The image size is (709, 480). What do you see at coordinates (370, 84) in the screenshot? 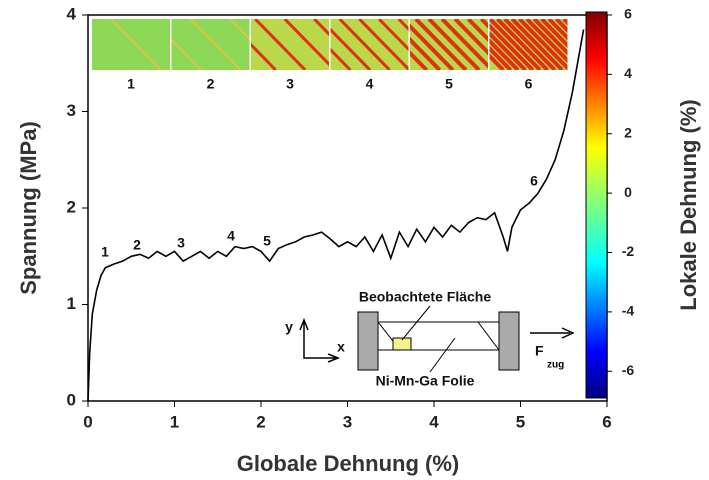
I see `image-label: 4` at bounding box center [370, 84].